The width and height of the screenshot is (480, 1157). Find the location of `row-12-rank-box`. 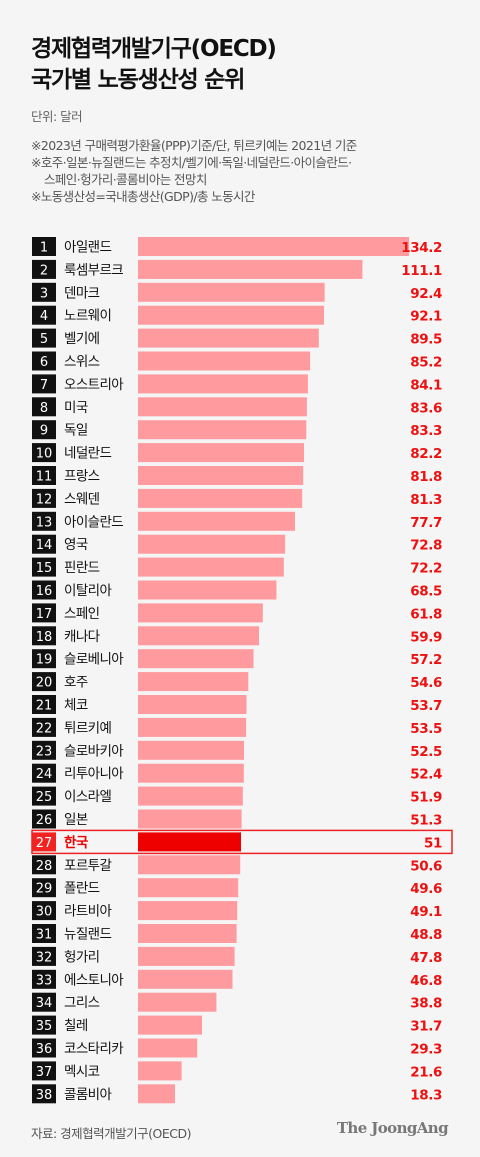

row-12-rank-box is located at coordinates (44, 498).